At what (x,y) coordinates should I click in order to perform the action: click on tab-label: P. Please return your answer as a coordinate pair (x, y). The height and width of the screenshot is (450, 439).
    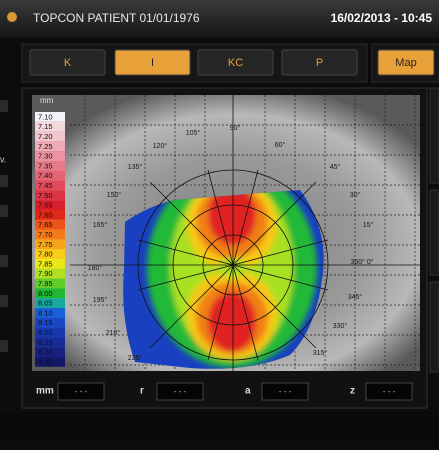
    Looking at the image, I should click on (319, 63).